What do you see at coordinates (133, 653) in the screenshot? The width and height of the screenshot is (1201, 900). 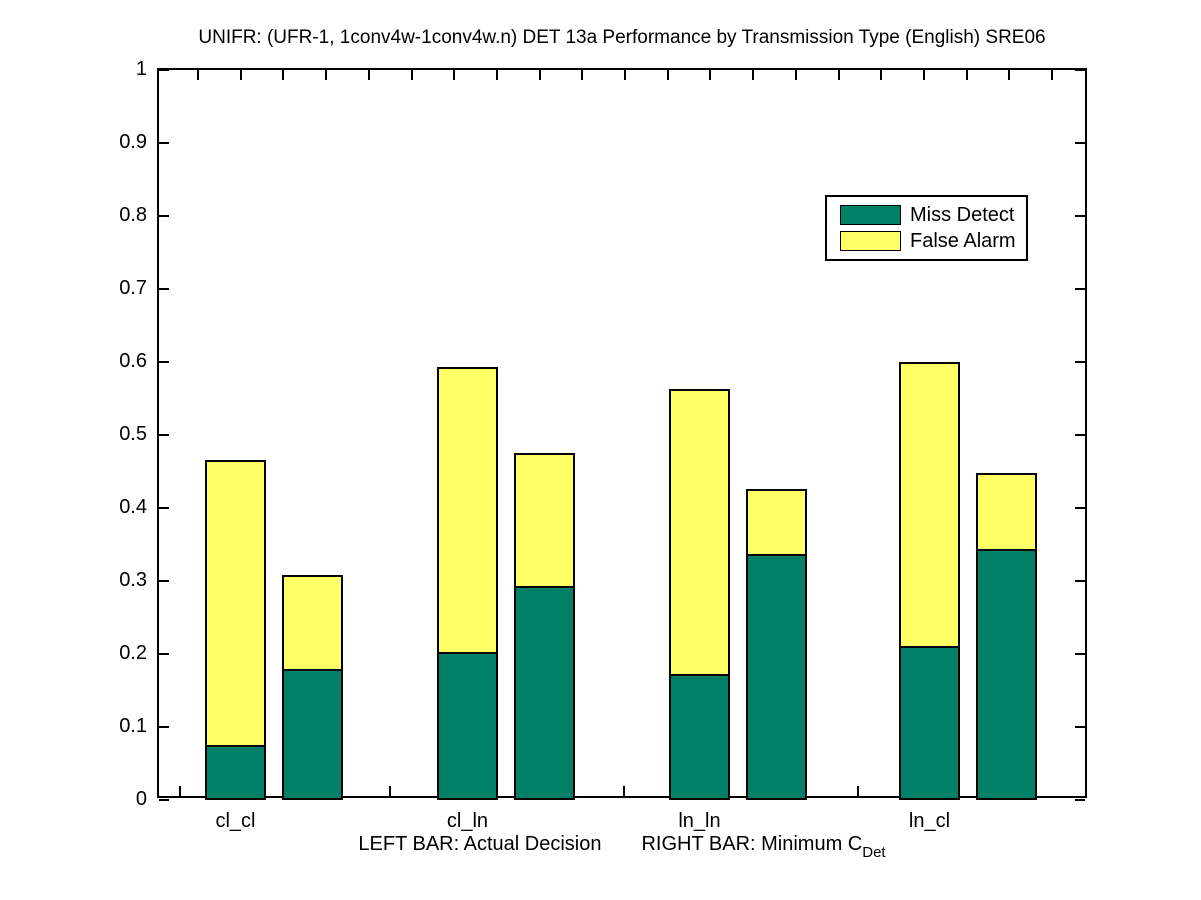 I see `y-tick-label: 0.2` at bounding box center [133, 653].